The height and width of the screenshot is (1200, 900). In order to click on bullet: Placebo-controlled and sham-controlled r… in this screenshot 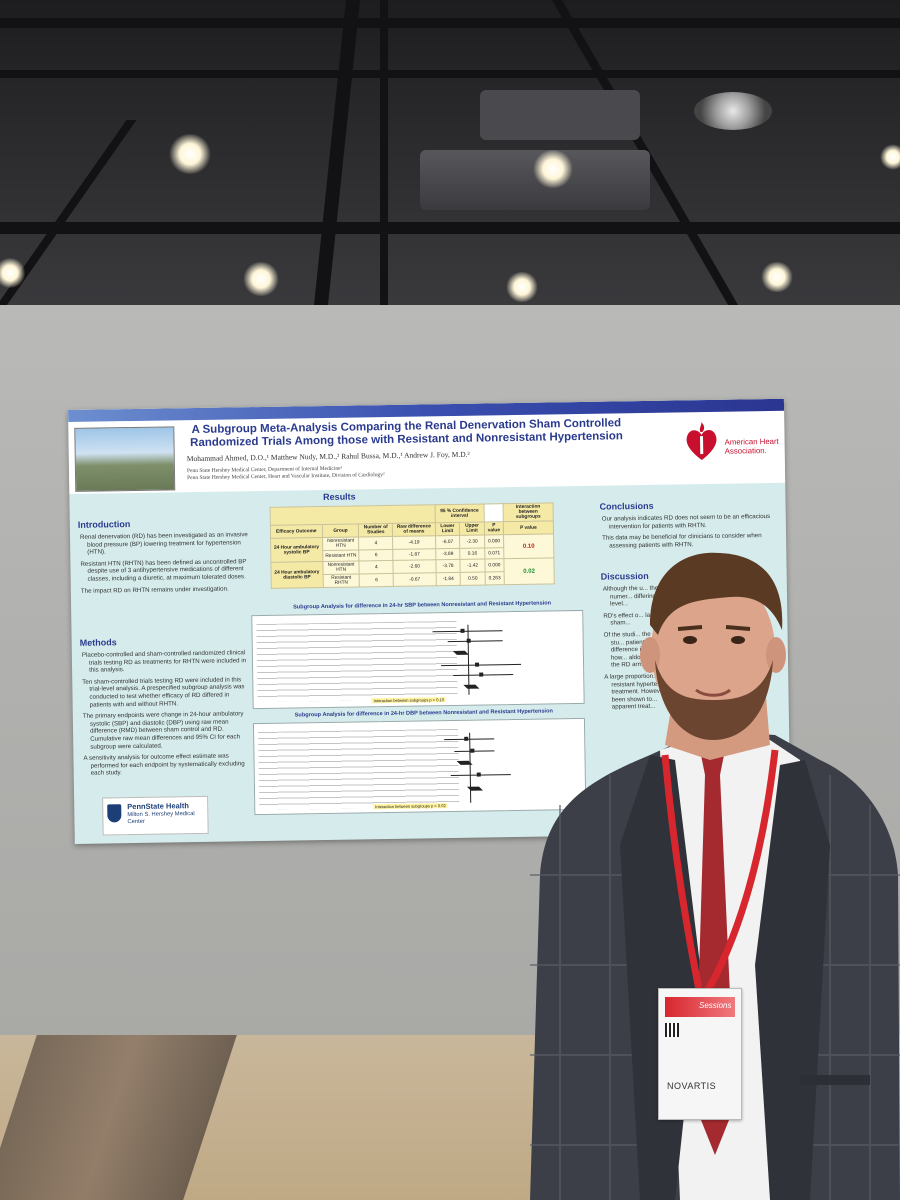, I will do `click(164, 661)`.